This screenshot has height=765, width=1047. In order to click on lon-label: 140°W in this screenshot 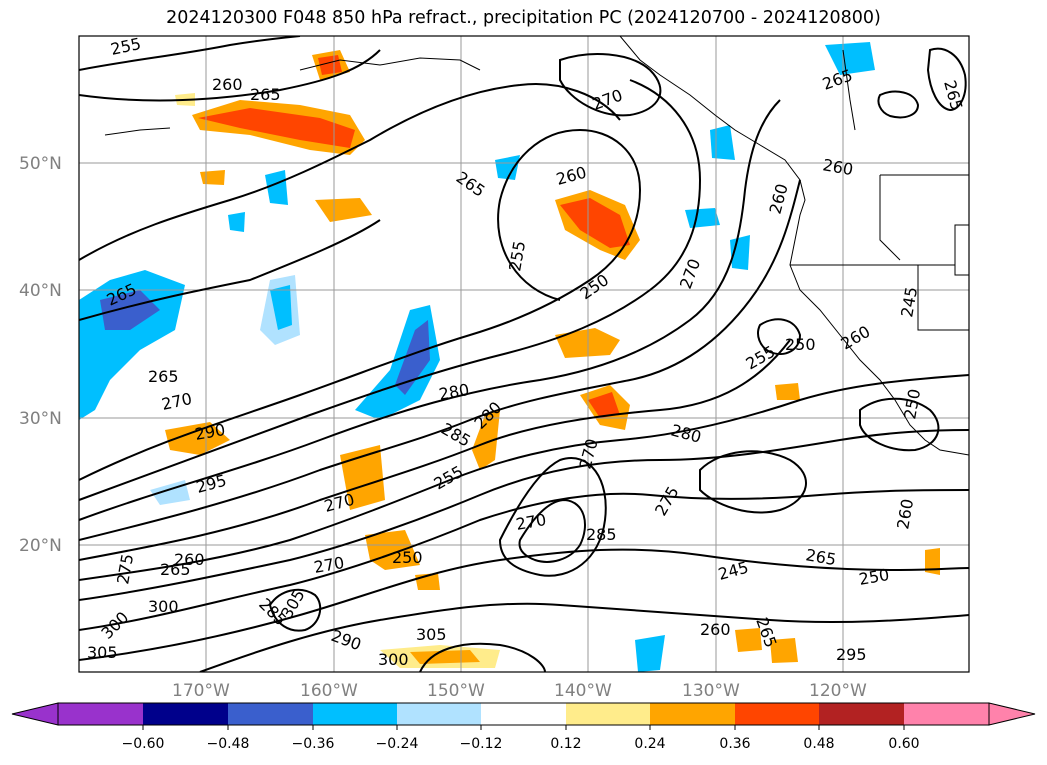, I will do `click(583, 691)`.